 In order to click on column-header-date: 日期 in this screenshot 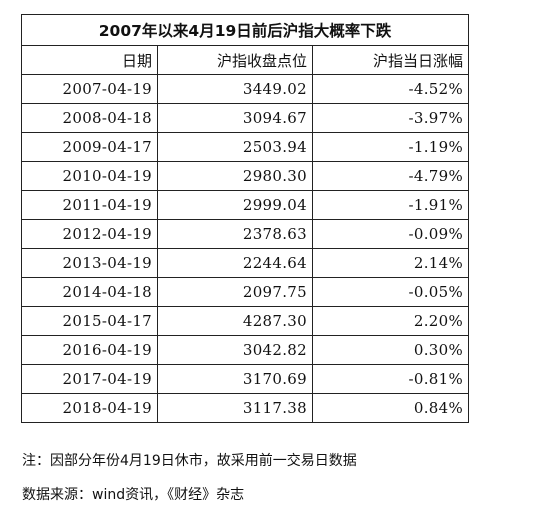, I will do `click(89, 60)`.